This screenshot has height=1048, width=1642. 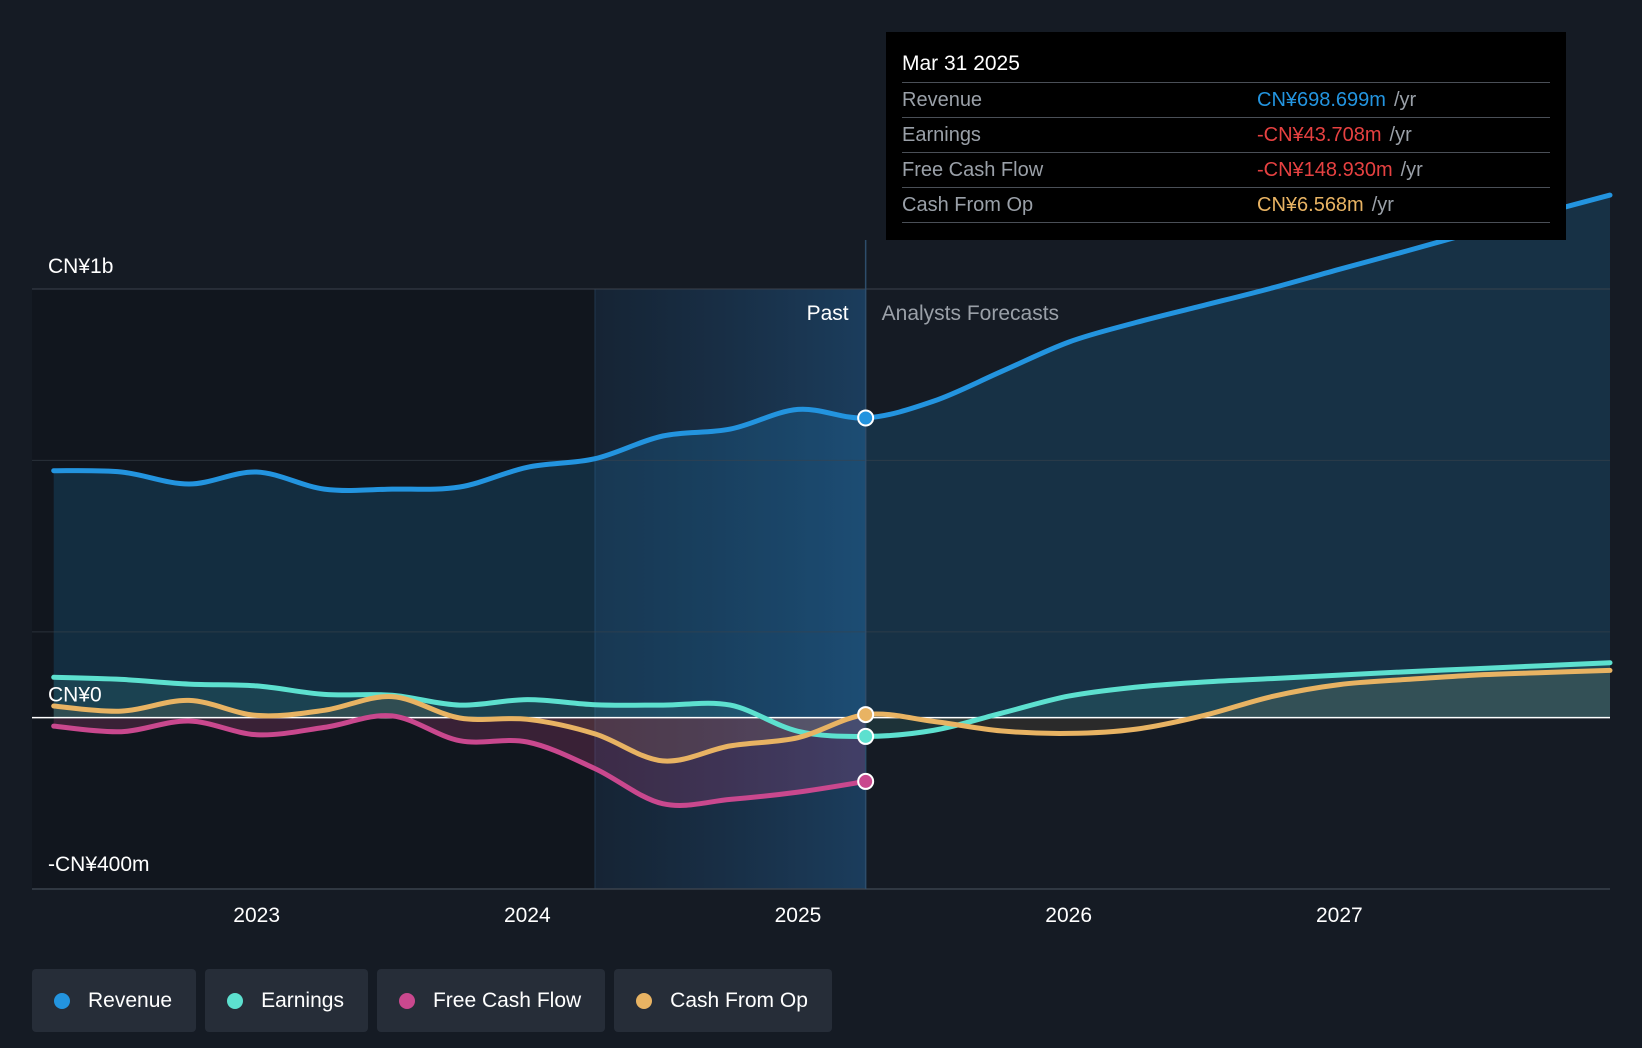 I want to click on tooltip-label: Cash From Op, so click(x=968, y=205).